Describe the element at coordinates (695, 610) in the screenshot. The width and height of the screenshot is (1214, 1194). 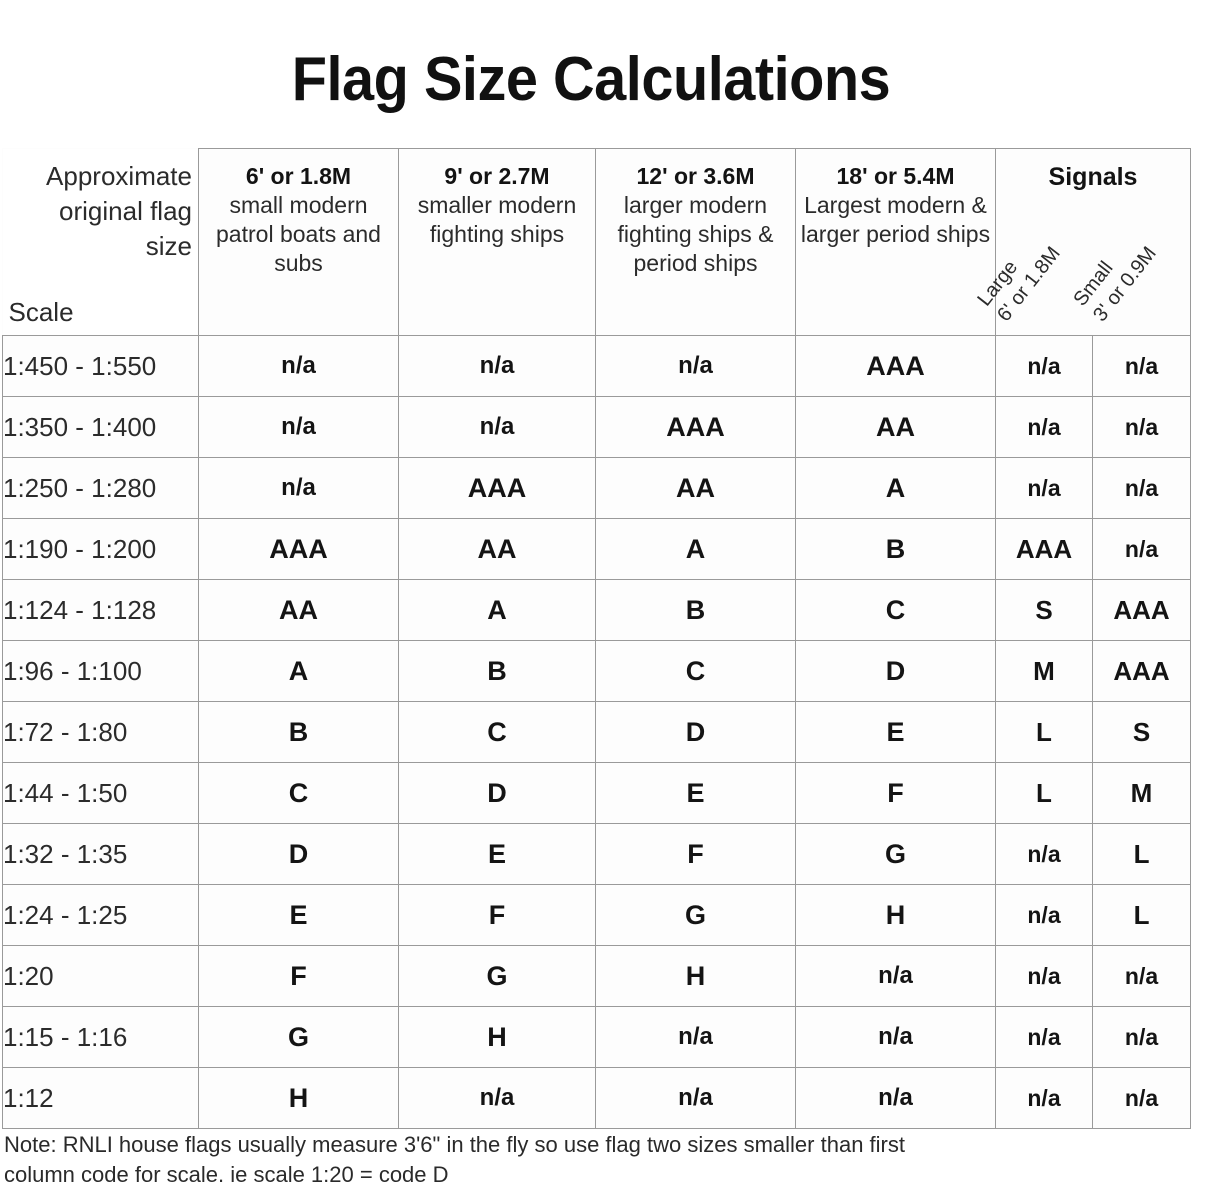
I see `cell-col3: B` at that location.